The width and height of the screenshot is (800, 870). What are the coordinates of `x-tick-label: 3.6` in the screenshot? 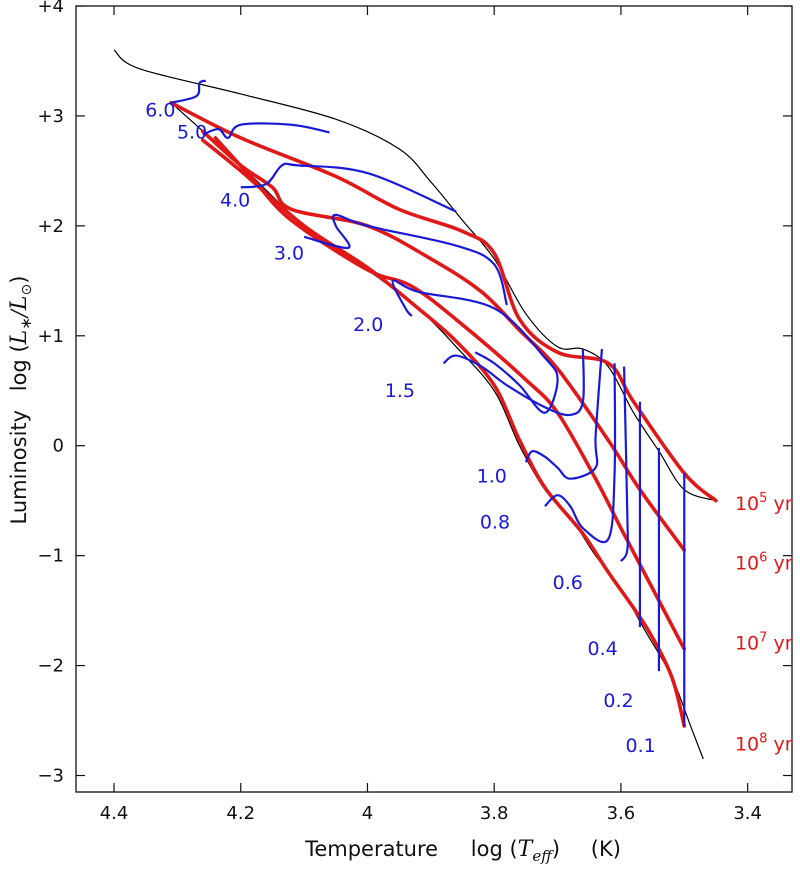 It's located at (621, 813).